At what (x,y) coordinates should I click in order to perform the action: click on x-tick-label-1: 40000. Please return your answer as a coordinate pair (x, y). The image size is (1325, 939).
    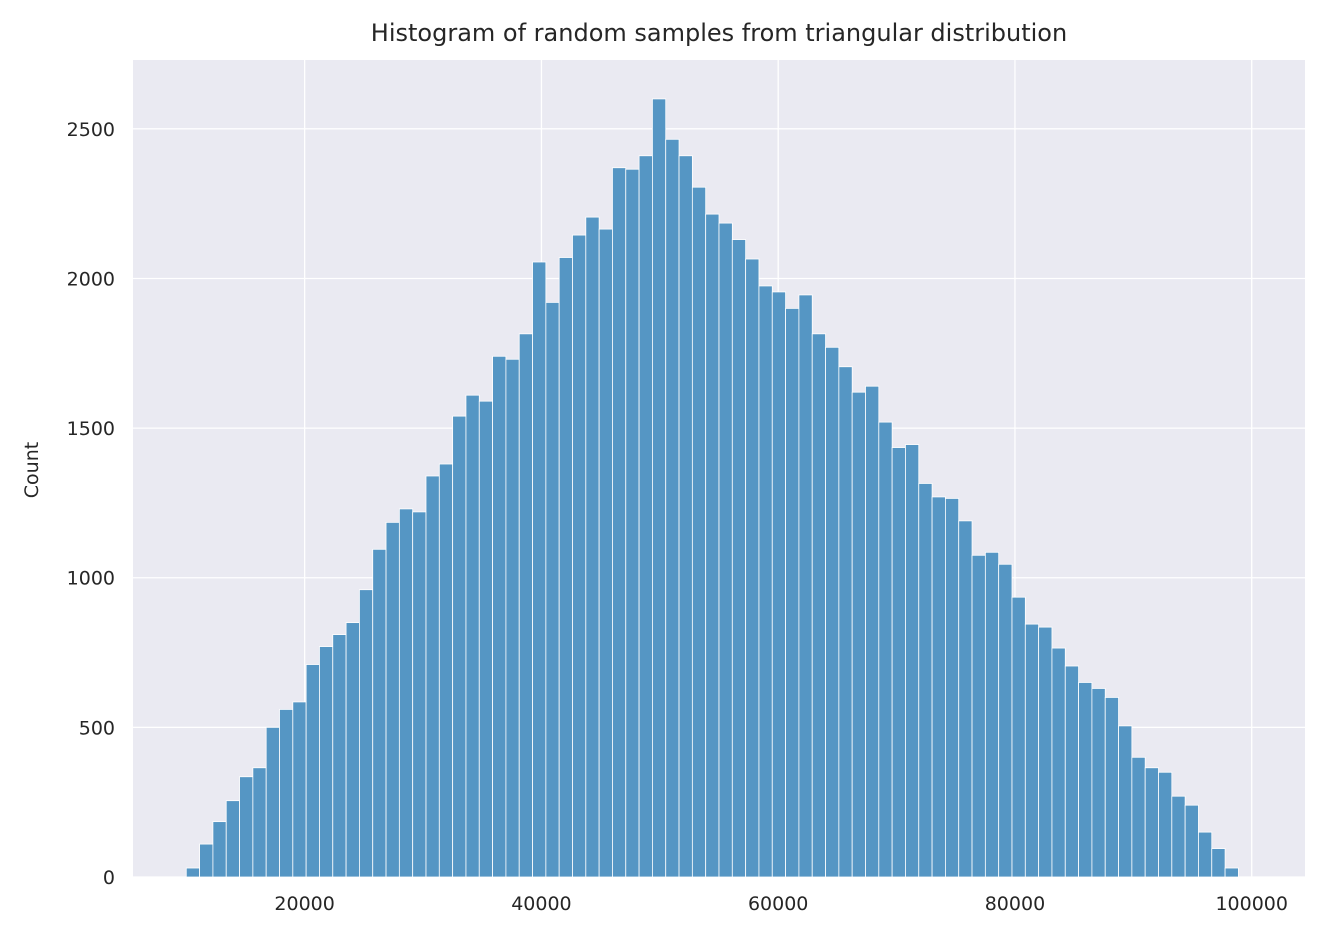
    Looking at the image, I should click on (541, 904).